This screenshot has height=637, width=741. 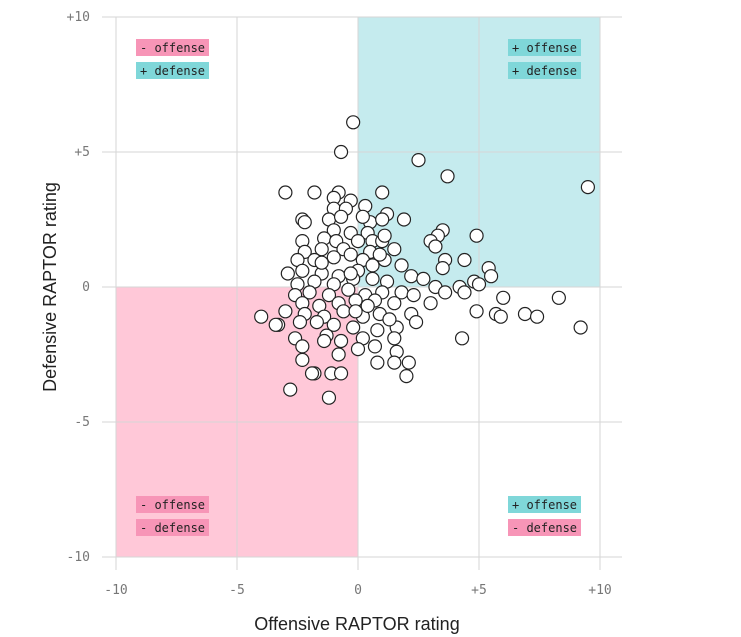 I want to click on y-tick-label: -10, so click(x=78, y=557).